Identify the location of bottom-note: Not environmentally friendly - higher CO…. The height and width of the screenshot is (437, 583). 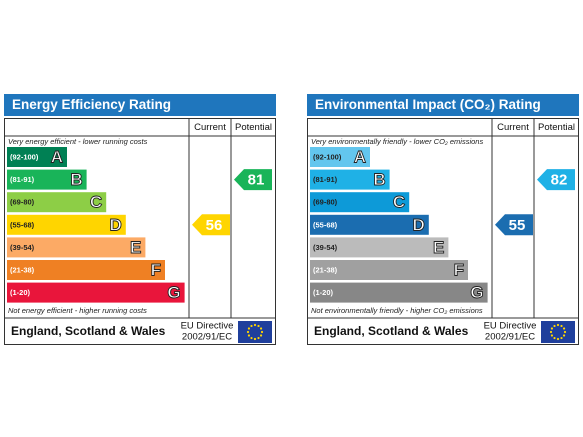
(397, 310).